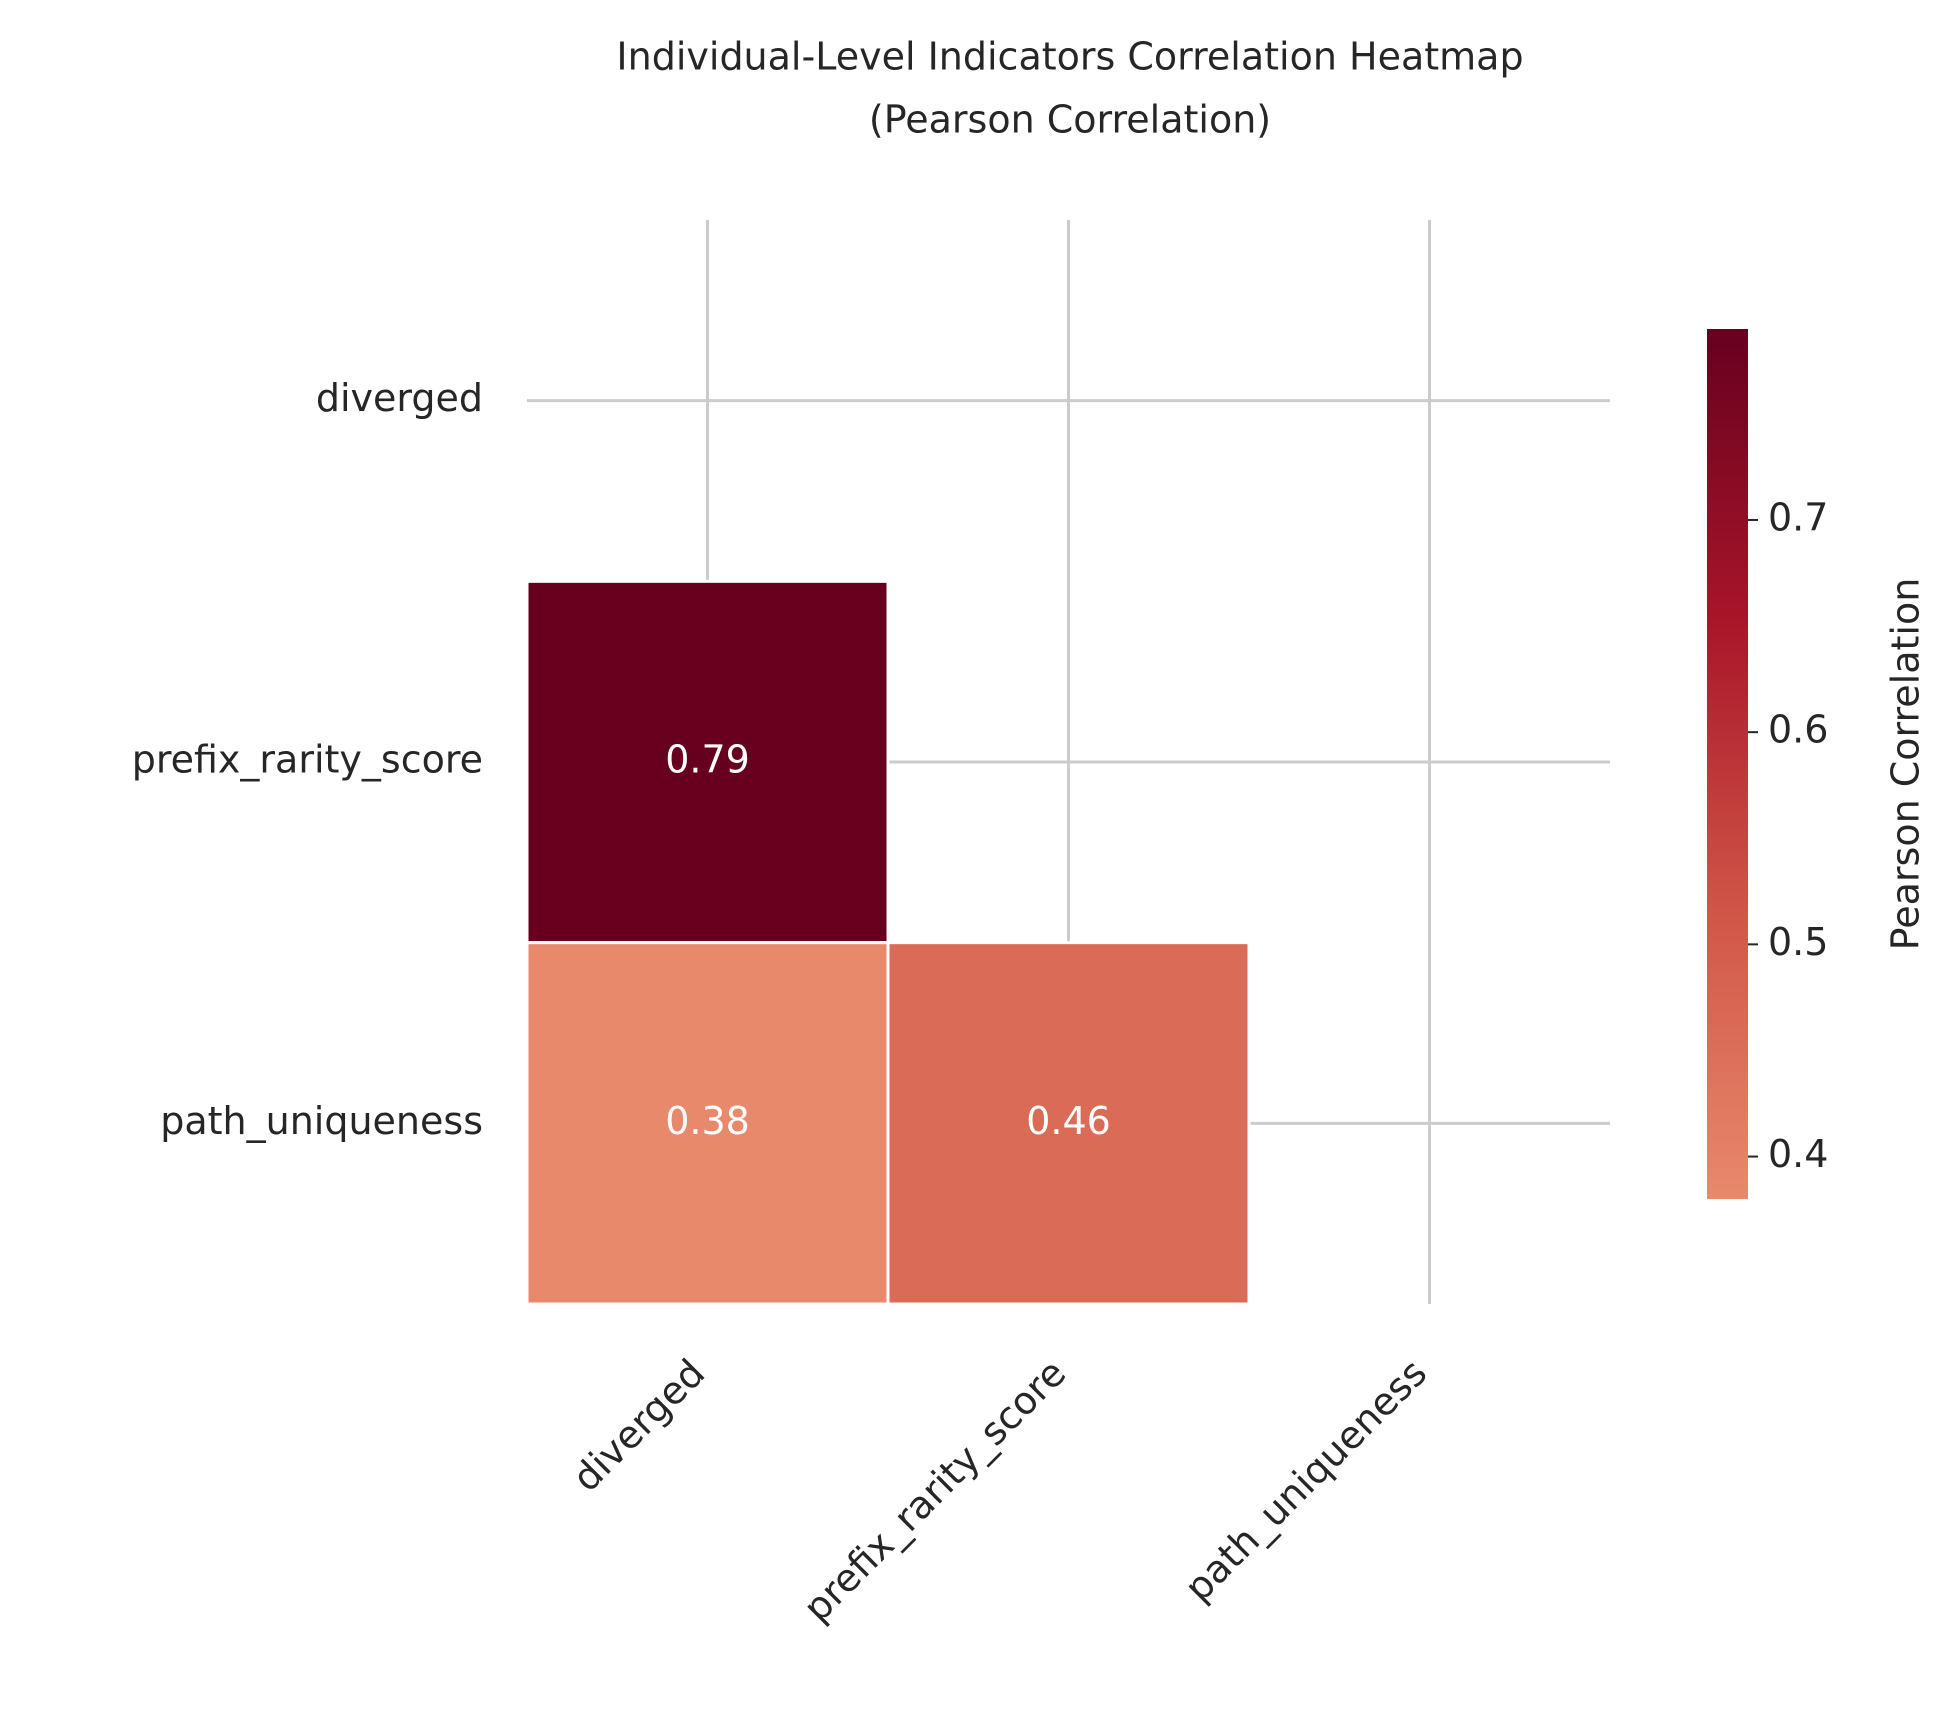 The image size is (1958, 1726). I want to click on colorbar-tick-label: 0.5, so click(1798, 942).